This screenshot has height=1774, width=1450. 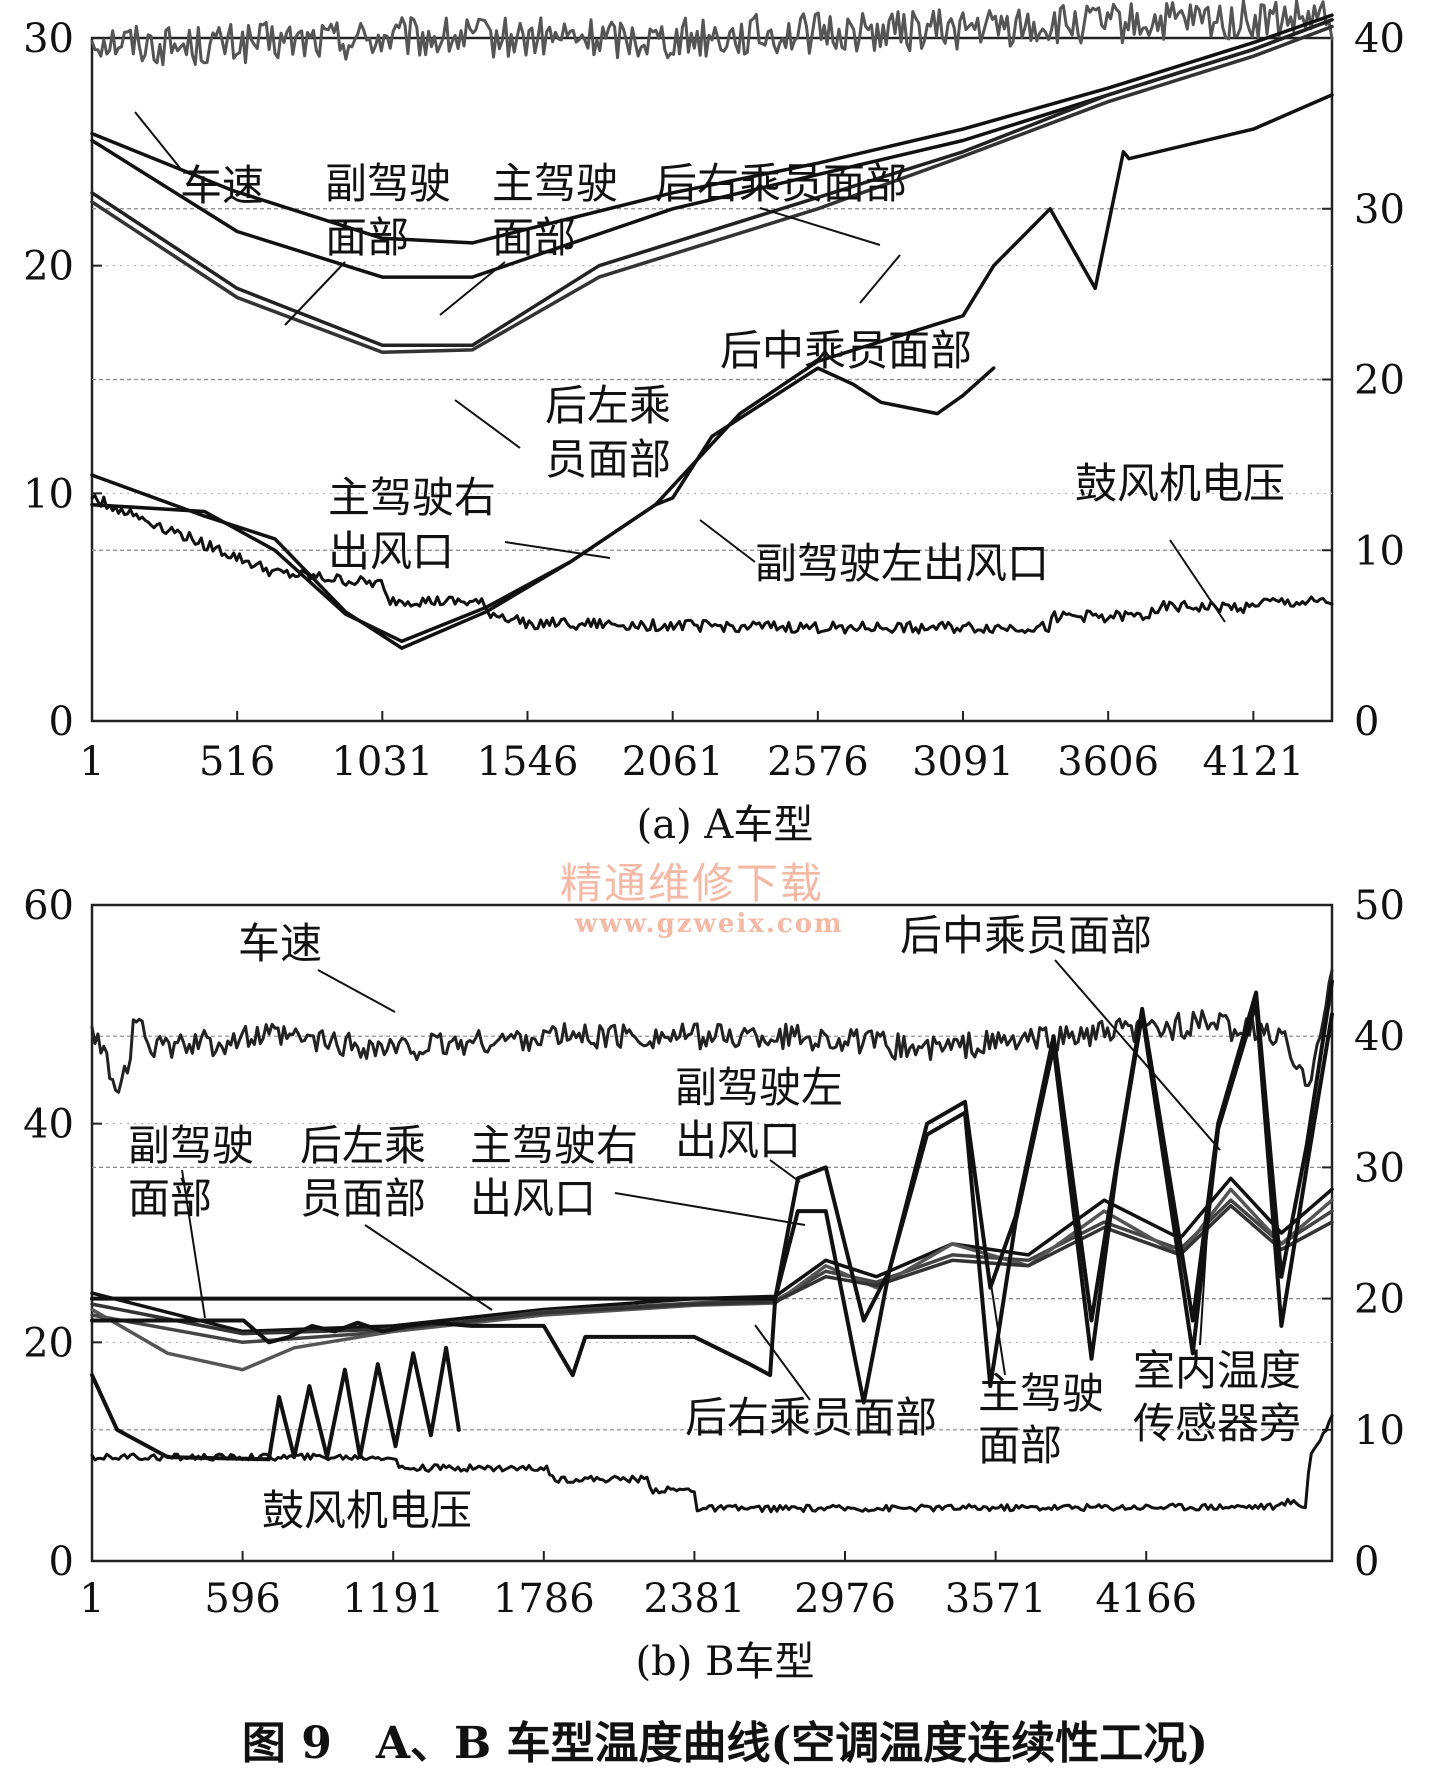 What do you see at coordinates (48, 494) in the screenshot?
I see `y-left-tick-label: 10` at bounding box center [48, 494].